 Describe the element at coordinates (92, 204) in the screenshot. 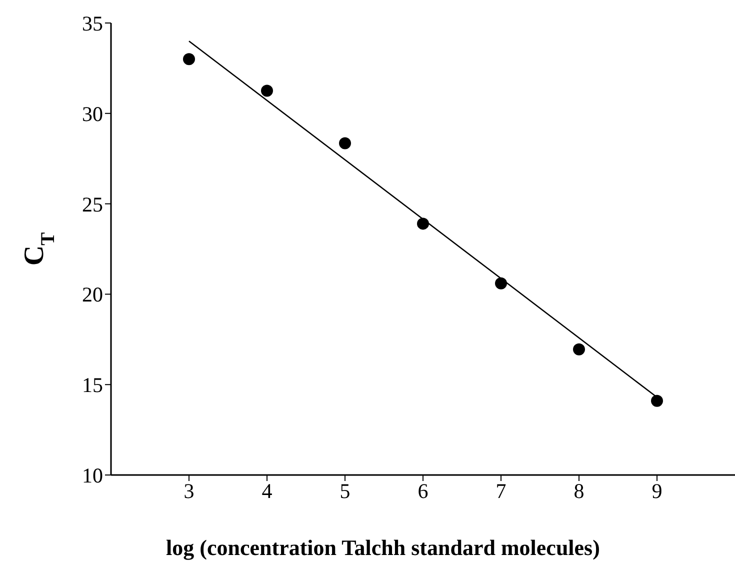

I see `y-tick-label: 25` at that location.